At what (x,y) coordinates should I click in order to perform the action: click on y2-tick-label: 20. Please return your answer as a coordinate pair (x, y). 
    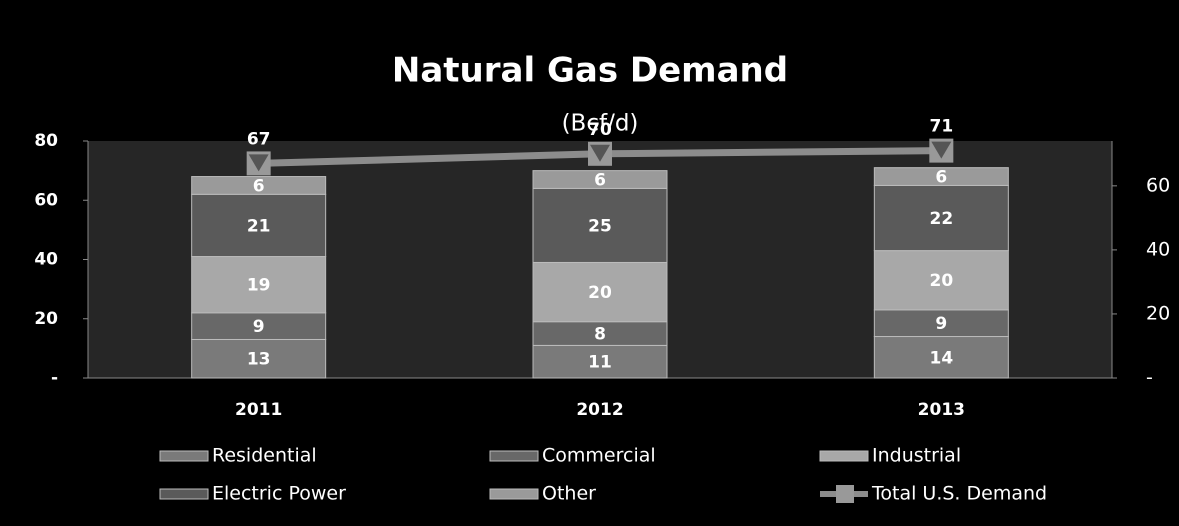
    Looking at the image, I should click on (1158, 313).